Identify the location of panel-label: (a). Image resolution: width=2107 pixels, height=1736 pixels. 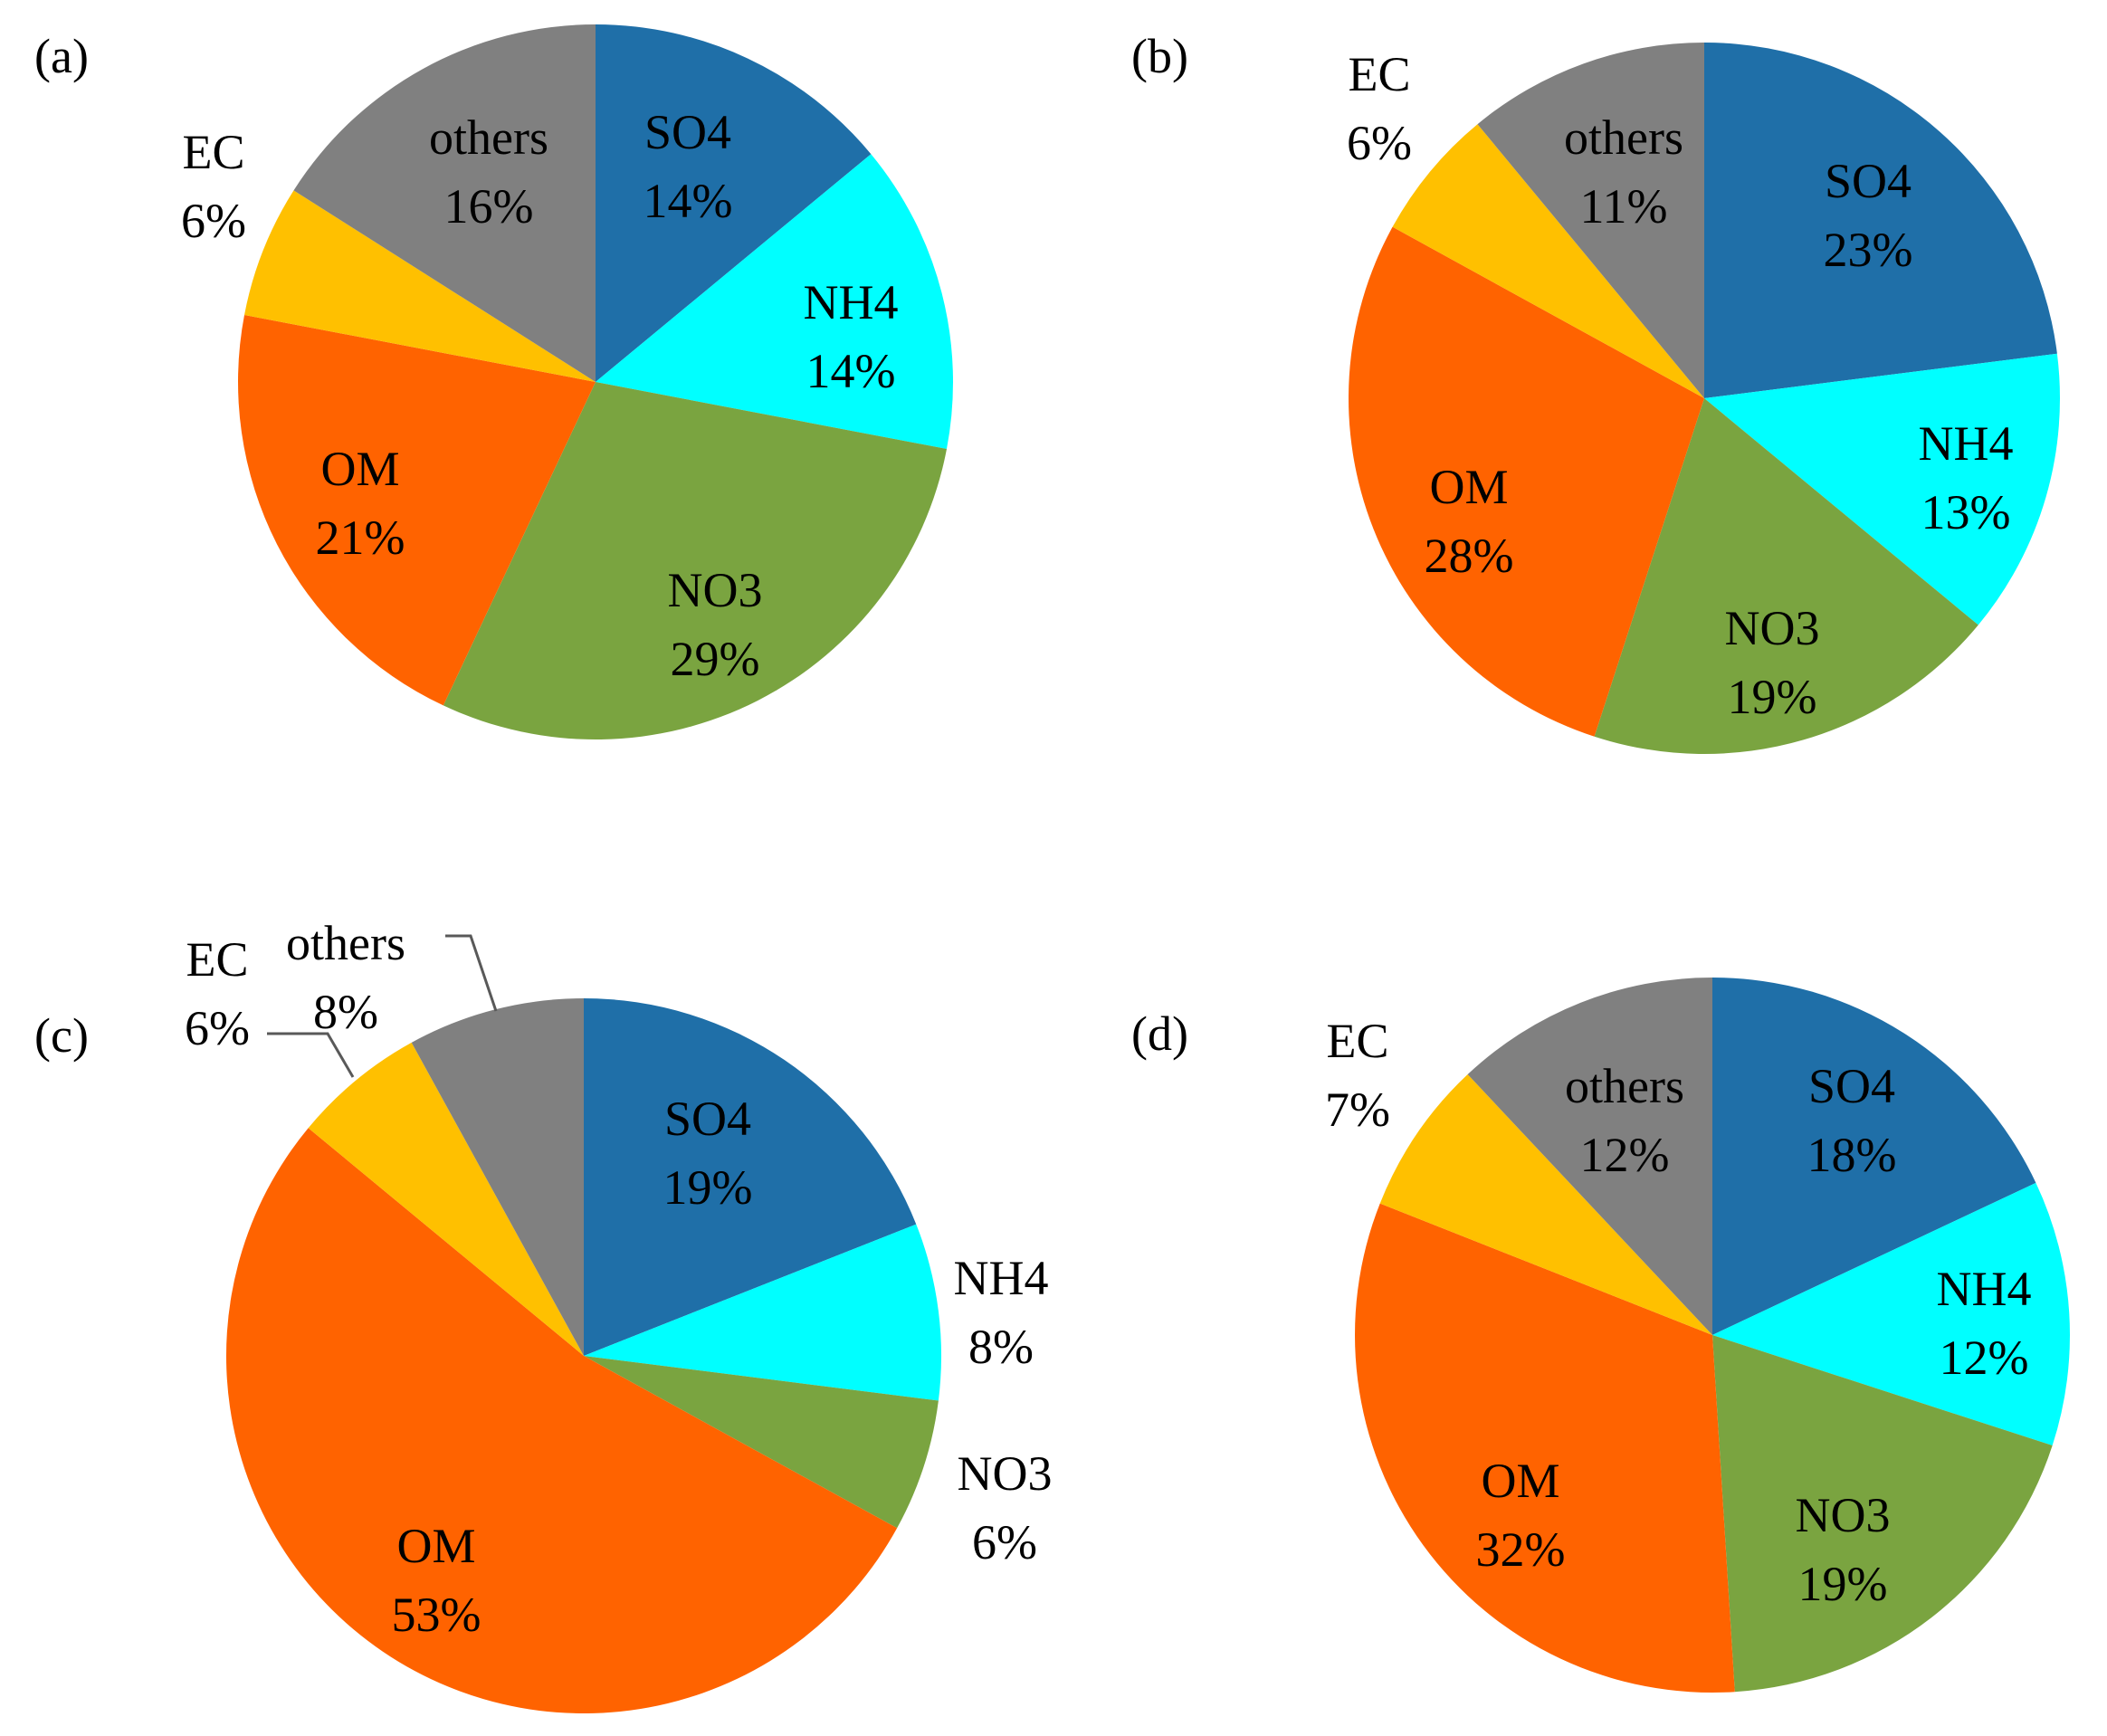
(61, 56).